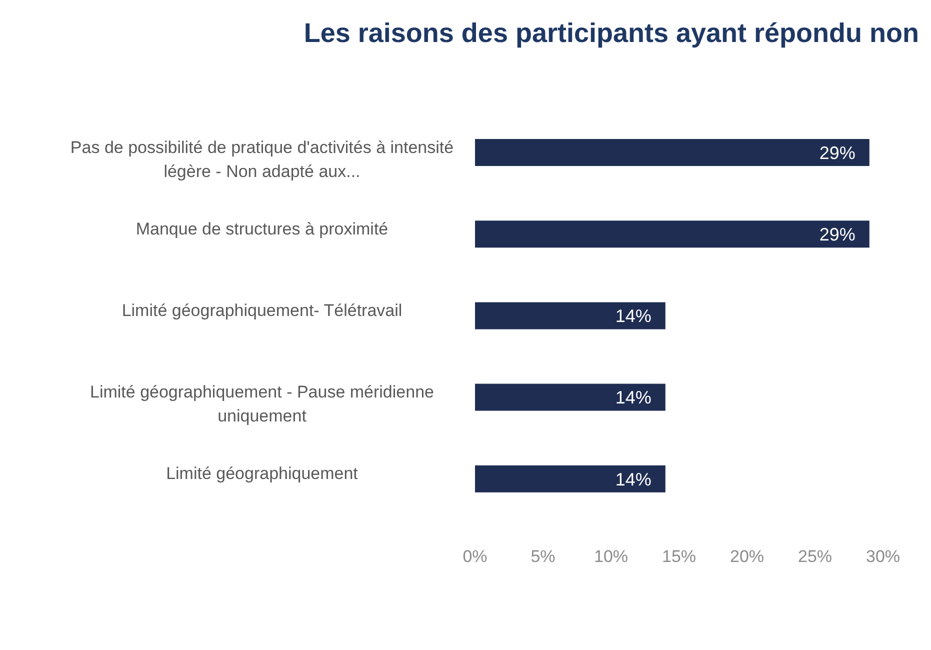 Image resolution: width=931 pixels, height=650 pixels. What do you see at coordinates (679, 556) in the screenshot?
I see `x-tick-label: 15%` at bounding box center [679, 556].